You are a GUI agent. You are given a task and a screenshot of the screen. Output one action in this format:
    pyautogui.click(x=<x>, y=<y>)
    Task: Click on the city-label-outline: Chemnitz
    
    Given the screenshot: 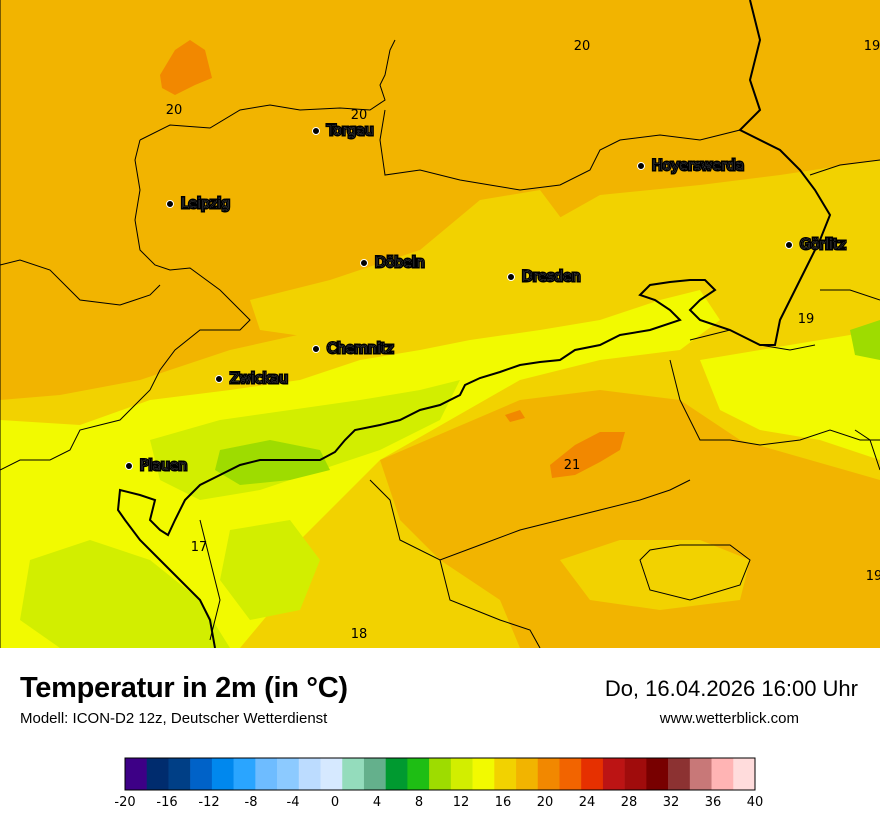 What is the action you would take?
    pyautogui.click(x=360, y=349)
    